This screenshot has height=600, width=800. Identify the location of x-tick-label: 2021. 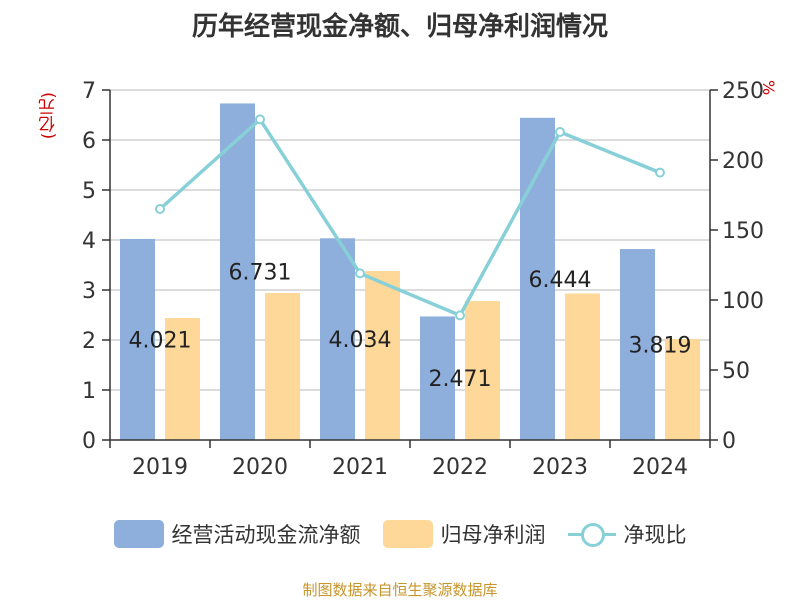
(360, 467).